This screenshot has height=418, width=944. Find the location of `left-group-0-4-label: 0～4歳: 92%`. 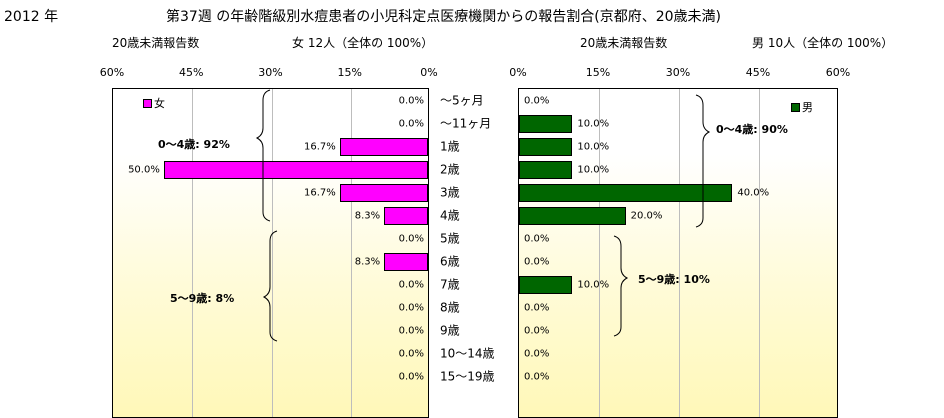

left-group-0-4-label: 0～4歳: 92% is located at coordinates (194, 144).